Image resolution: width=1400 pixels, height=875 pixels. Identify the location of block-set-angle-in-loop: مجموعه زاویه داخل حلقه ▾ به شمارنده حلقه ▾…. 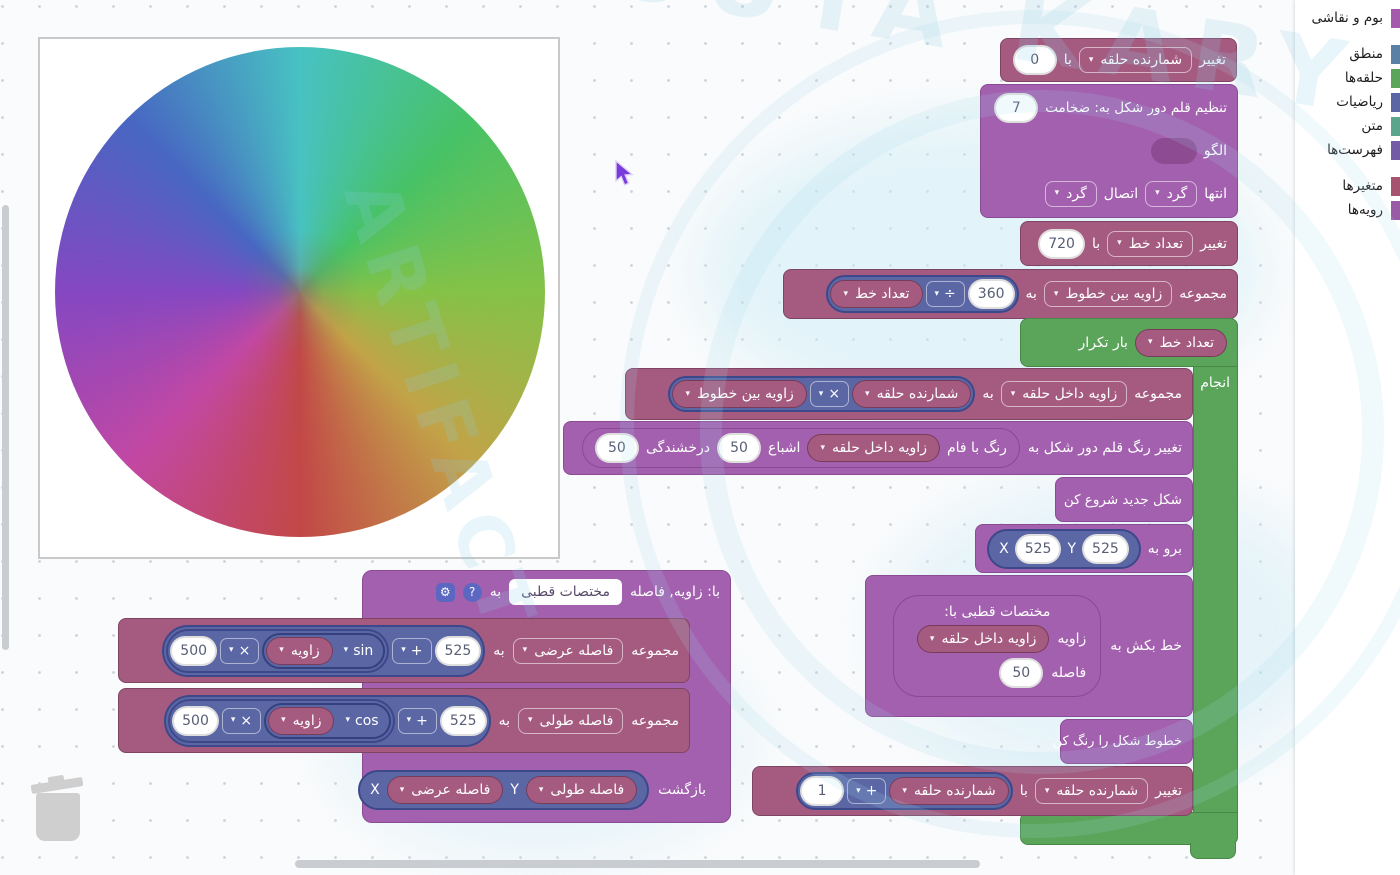
(909, 394).